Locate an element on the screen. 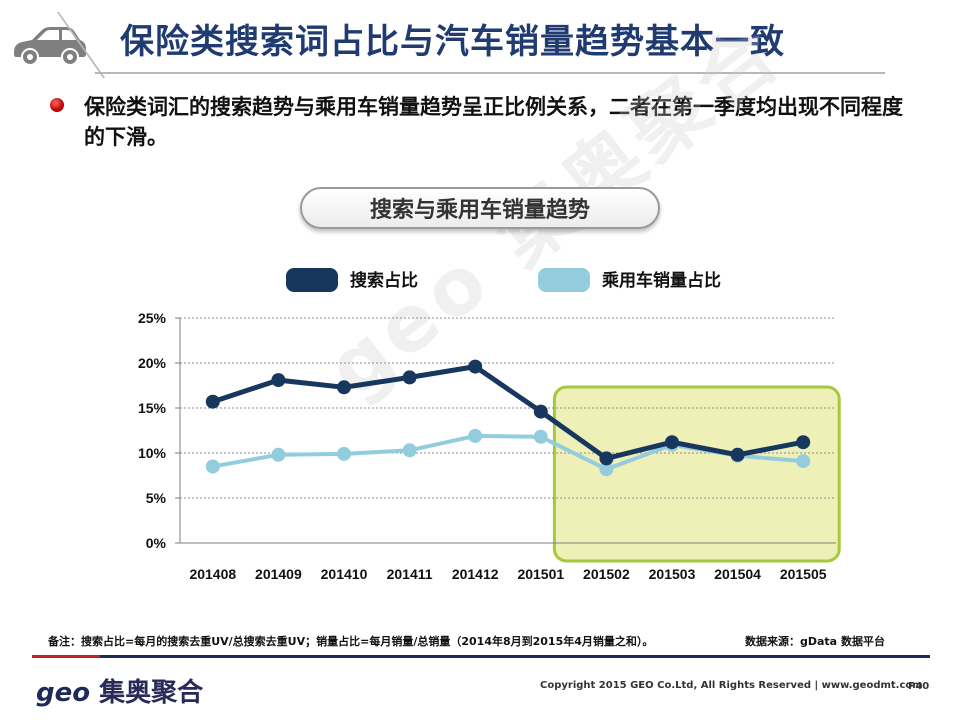  chart-title: 搜索与乘用车销量趋势 is located at coordinates (479, 210).